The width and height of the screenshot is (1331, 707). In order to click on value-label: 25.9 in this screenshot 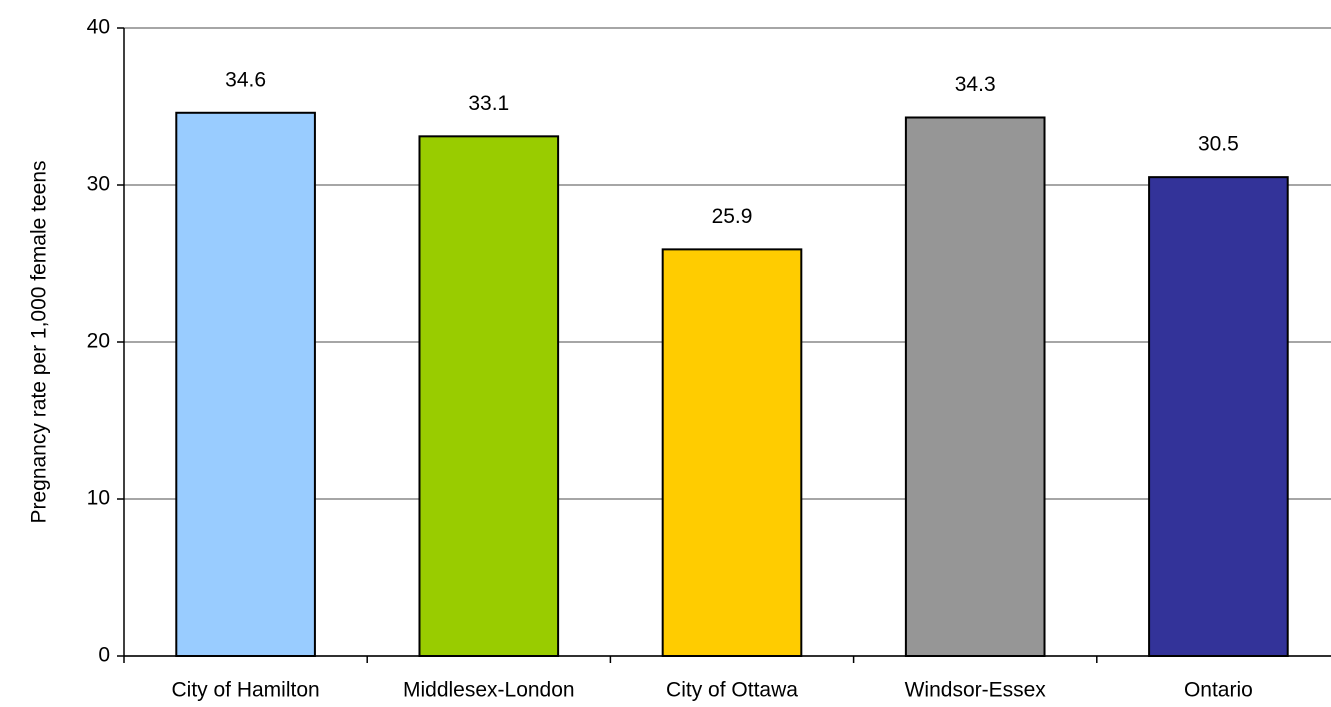, I will do `click(732, 216)`.